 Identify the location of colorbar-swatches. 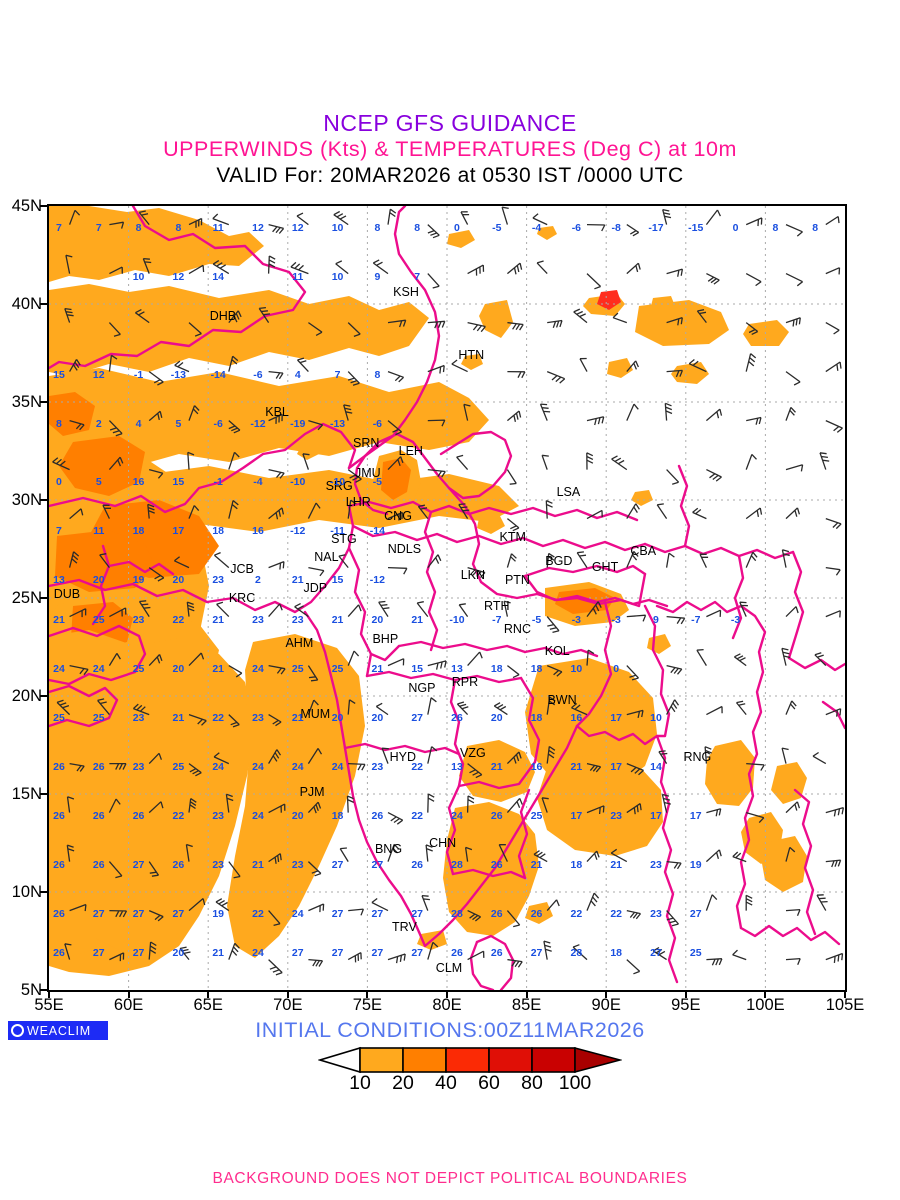
(470, 1060).